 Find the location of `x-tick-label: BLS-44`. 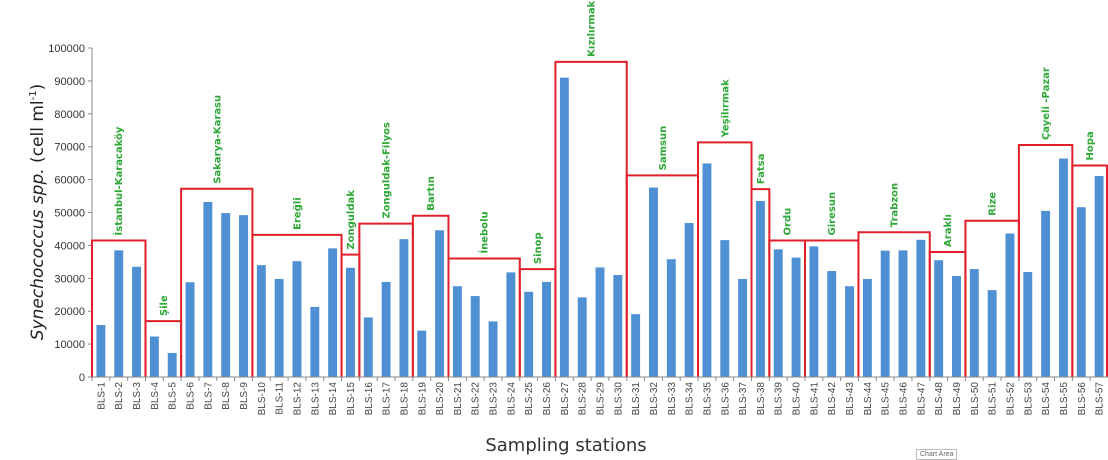

x-tick-label: BLS-44 is located at coordinates (868, 399).